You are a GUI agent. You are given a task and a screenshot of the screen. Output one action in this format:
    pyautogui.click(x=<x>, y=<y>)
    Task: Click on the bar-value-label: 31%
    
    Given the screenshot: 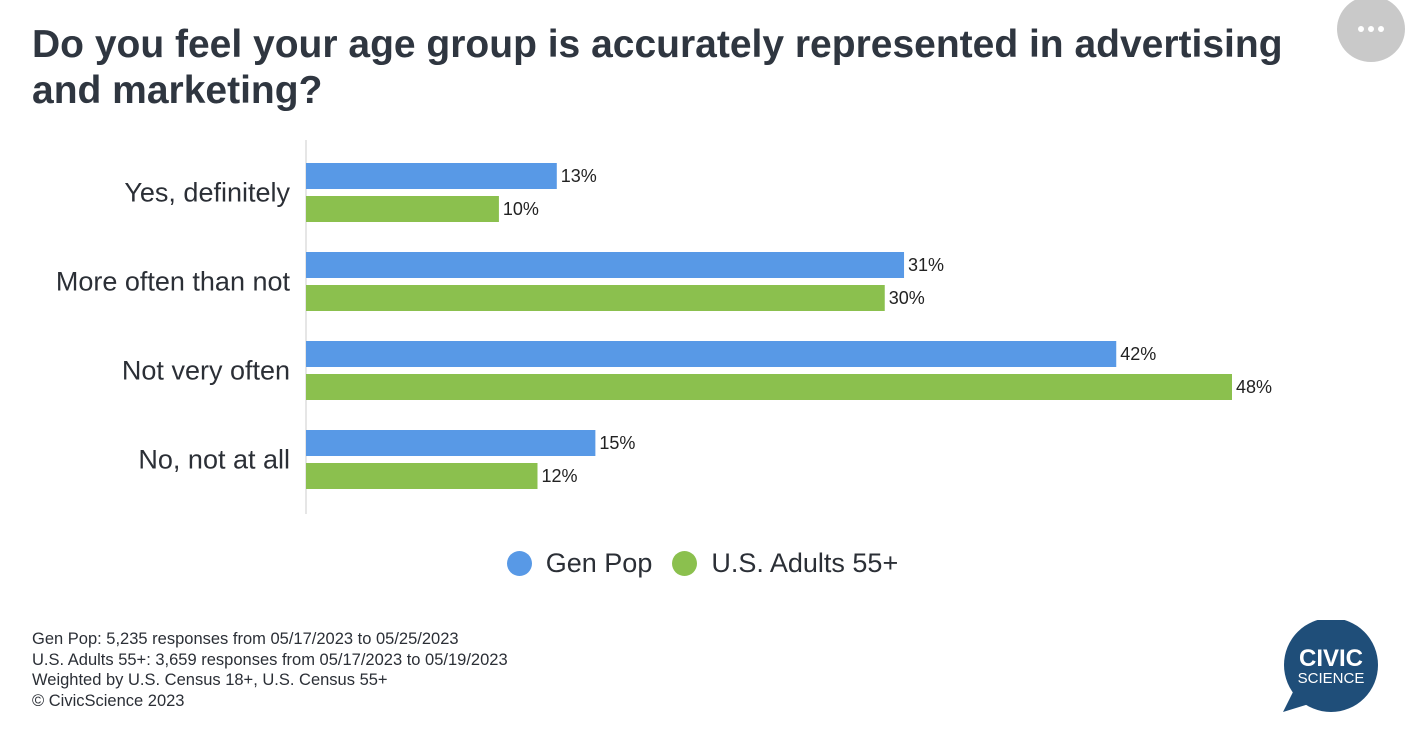 What is the action you would take?
    pyautogui.click(x=926, y=265)
    